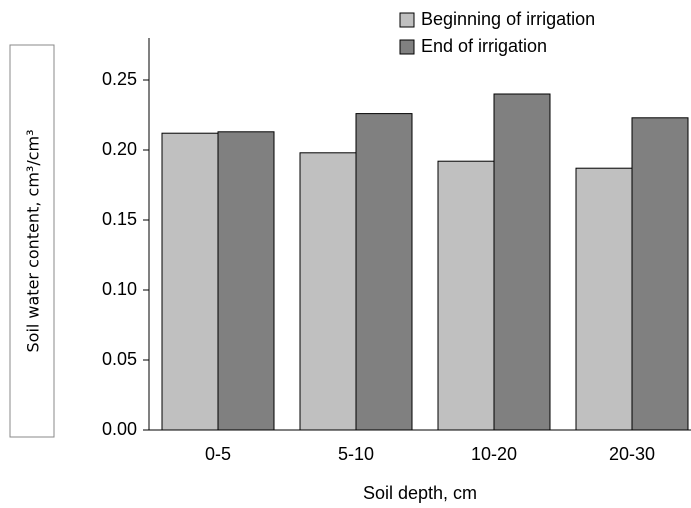  What do you see at coordinates (420, 493) in the screenshot?
I see `x-axis-label: Soil depth, cm` at bounding box center [420, 493].